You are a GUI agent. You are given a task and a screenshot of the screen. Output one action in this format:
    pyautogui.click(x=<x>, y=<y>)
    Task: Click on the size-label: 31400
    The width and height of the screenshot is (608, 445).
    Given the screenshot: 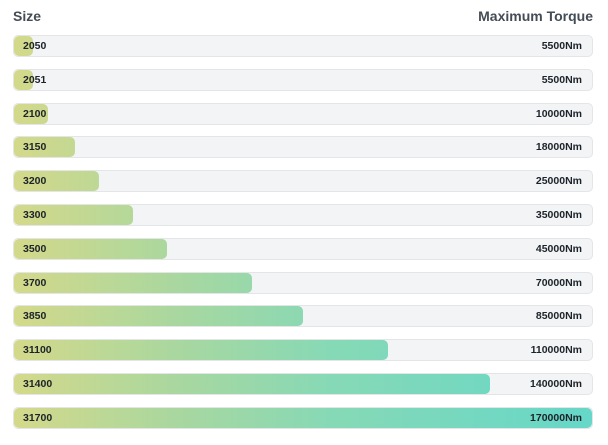 What is the action you would take?
    pyautogui.click(x=38, y=383)
    